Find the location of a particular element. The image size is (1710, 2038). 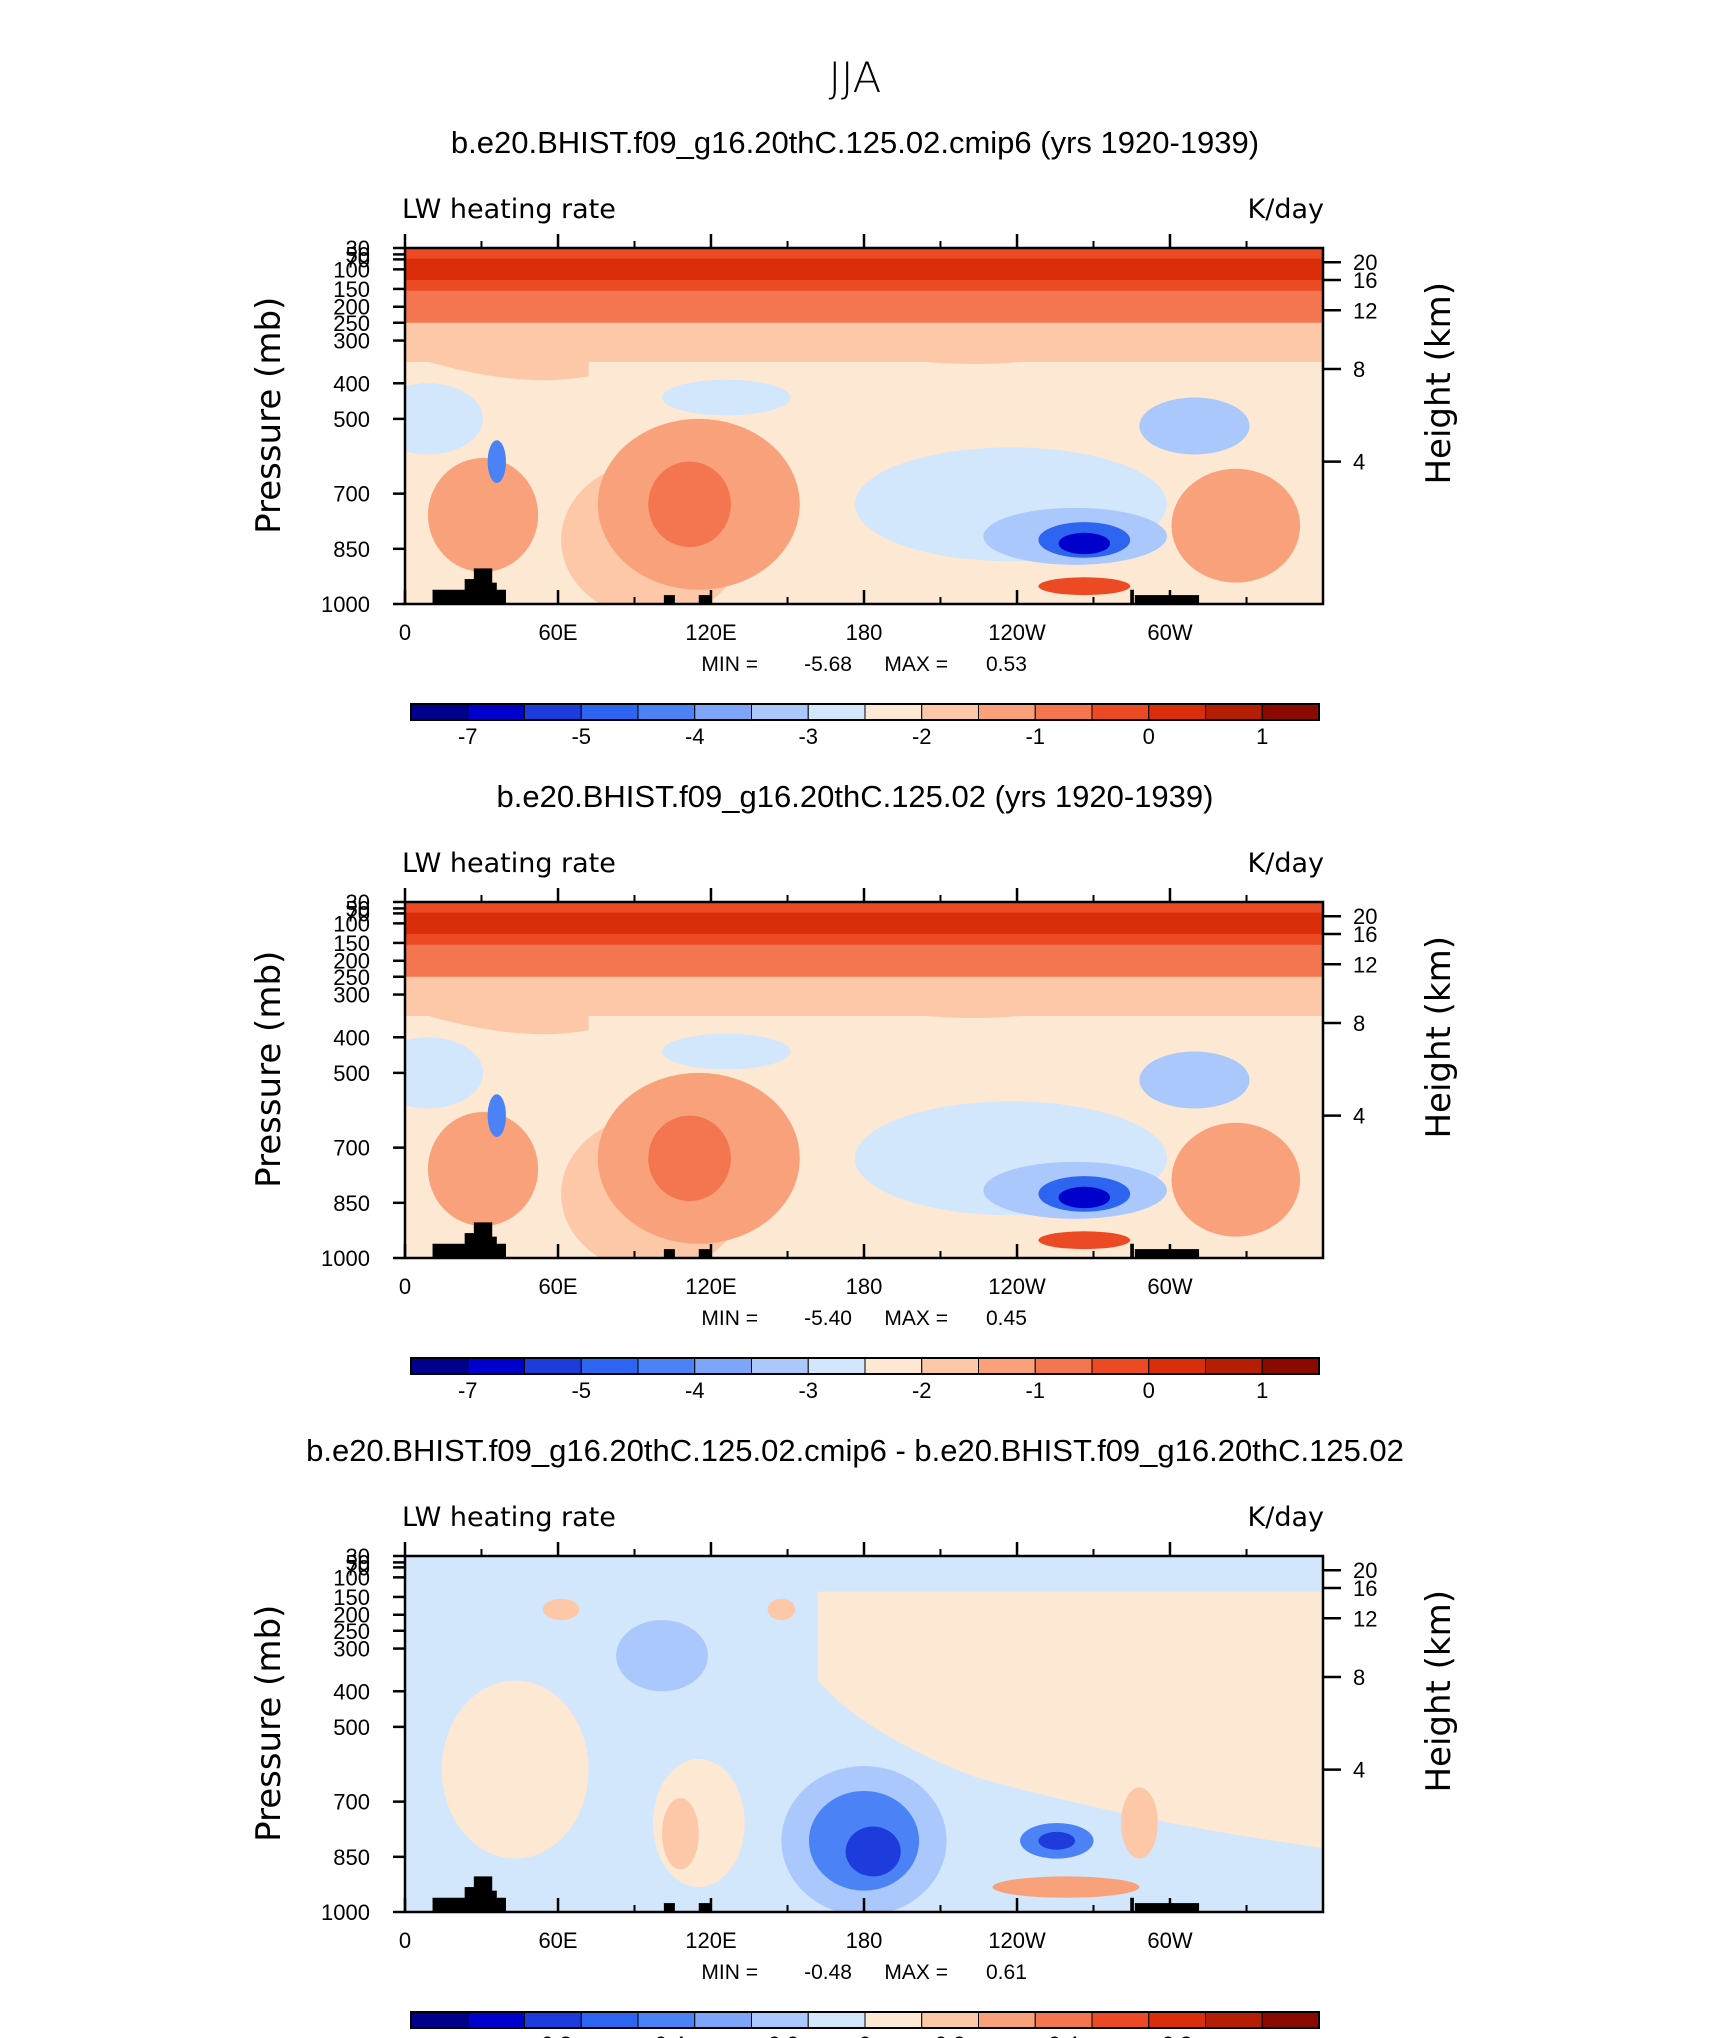

cool-region-west is located at coordinates (444, 1073).